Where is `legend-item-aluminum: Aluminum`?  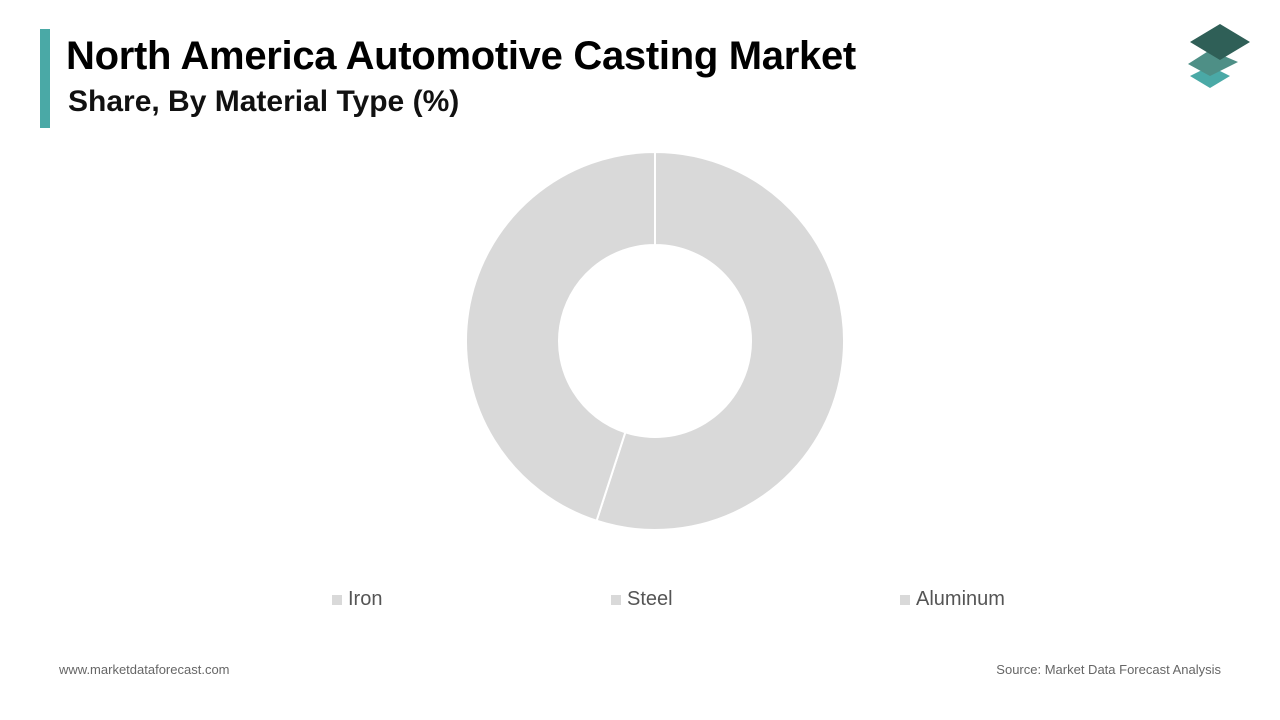
legend-item-aluminum: Aluminum is located at coordinates (952, 599).